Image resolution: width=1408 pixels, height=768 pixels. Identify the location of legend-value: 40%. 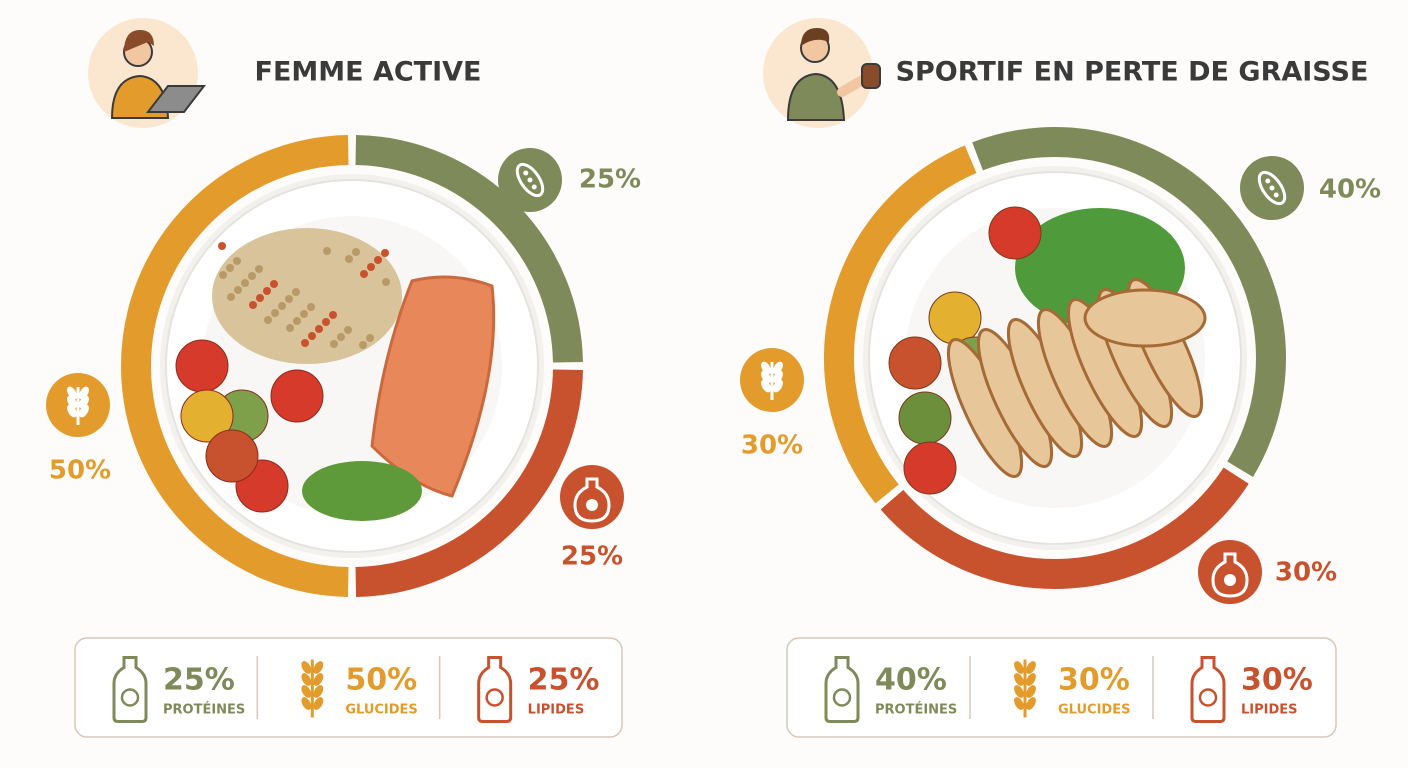
(911, 680).